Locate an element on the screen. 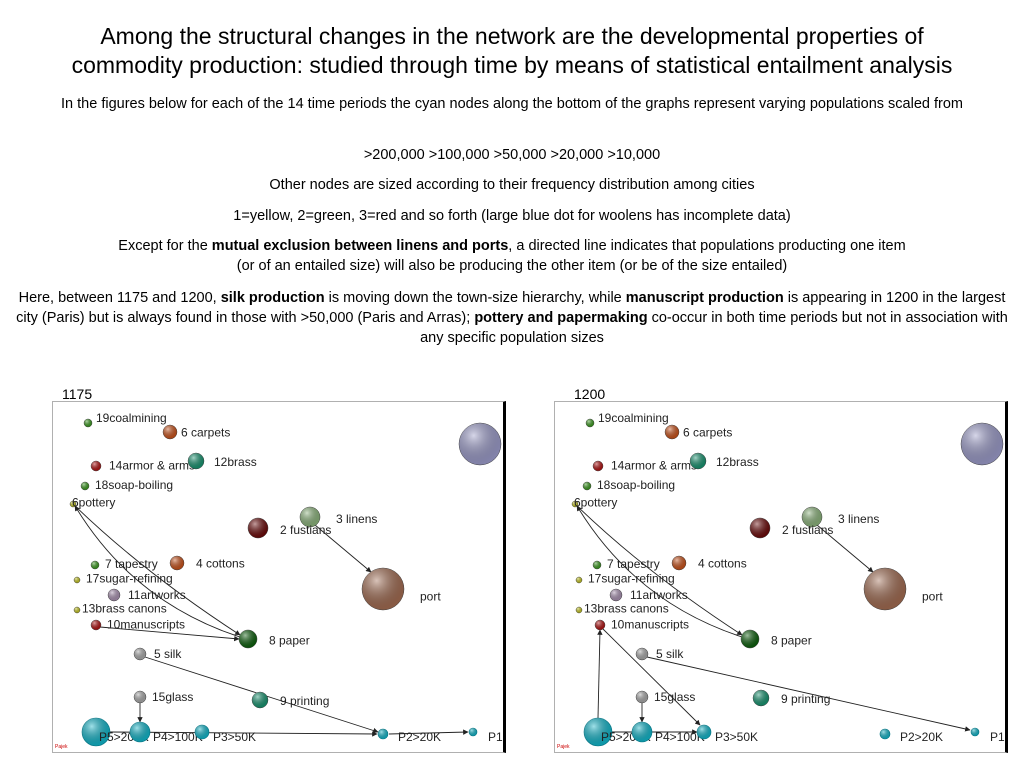 Image resolution: width=1024 pixels, height=768 pixels. edge-p5-p2 is located at coordinates (243, 734).